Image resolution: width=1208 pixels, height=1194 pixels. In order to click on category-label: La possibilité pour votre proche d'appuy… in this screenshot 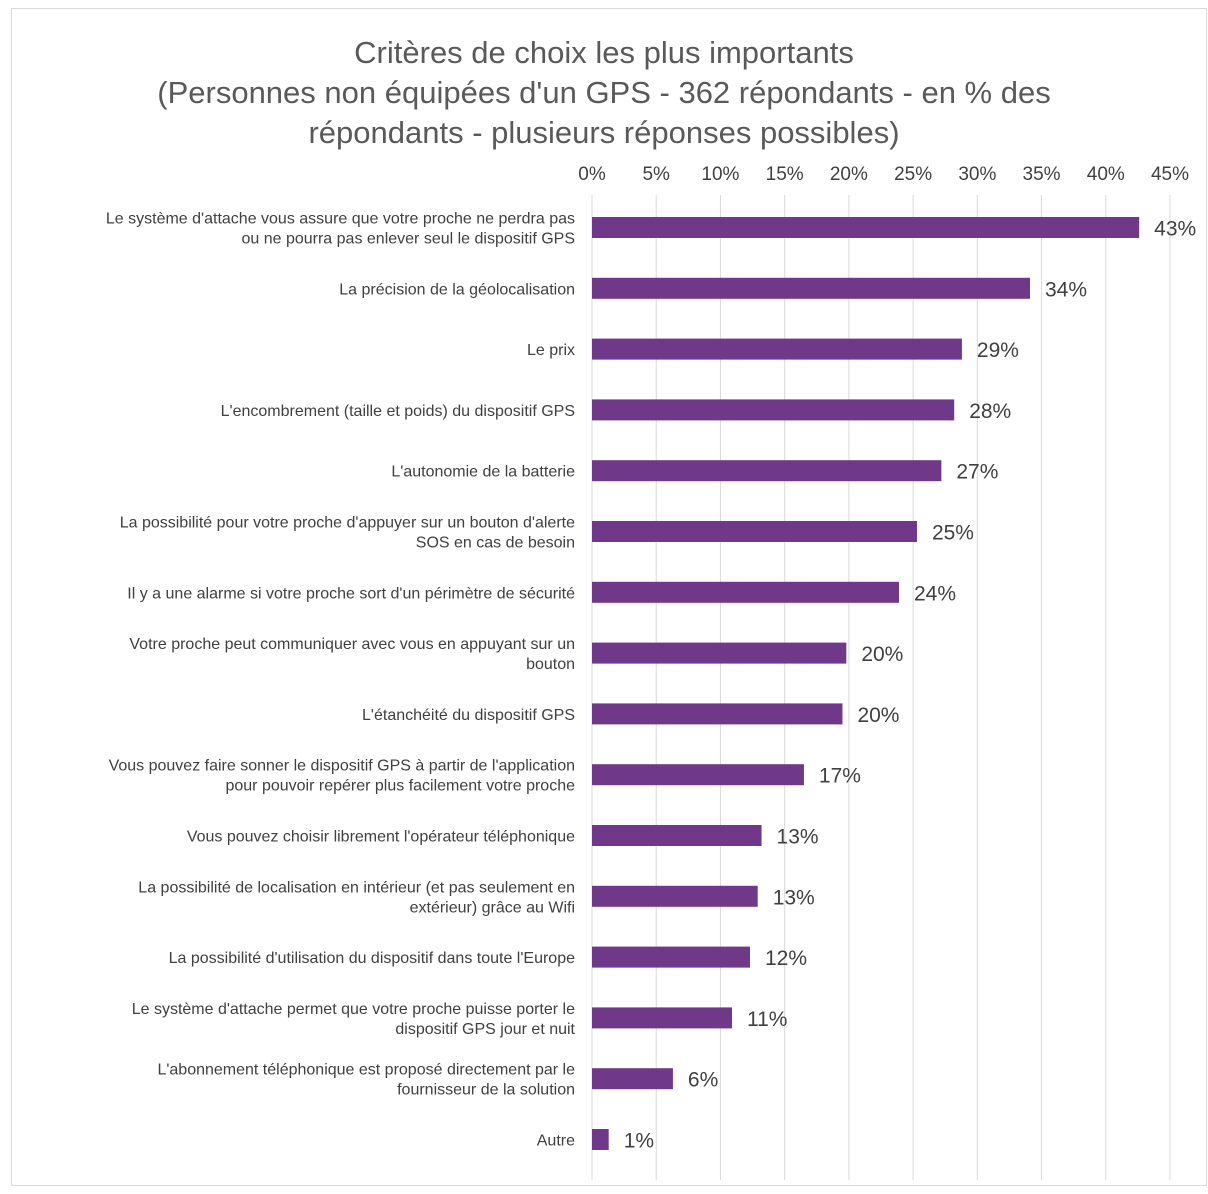, I will do `click(347, 533)`.